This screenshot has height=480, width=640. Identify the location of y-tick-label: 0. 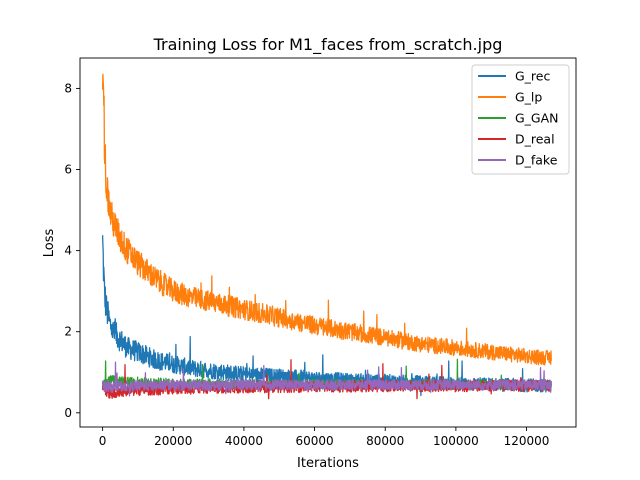
(68, 413).